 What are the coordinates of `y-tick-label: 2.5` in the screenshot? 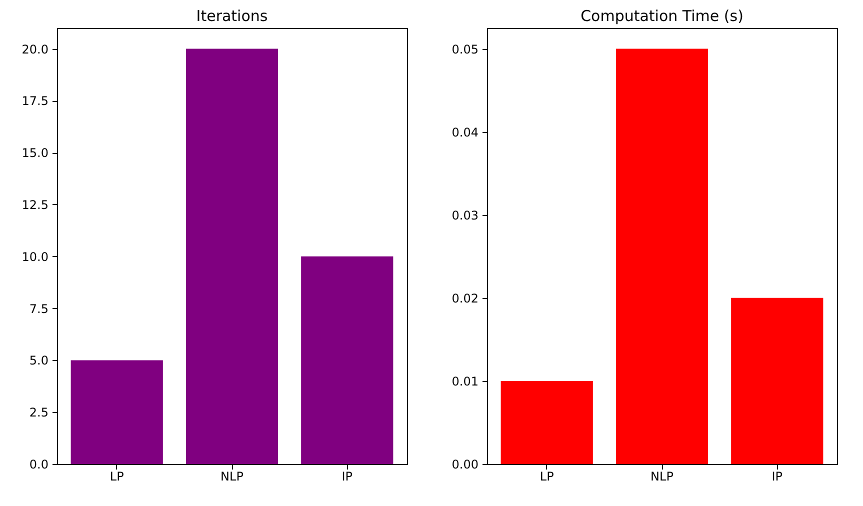 It's located at (38, 413).